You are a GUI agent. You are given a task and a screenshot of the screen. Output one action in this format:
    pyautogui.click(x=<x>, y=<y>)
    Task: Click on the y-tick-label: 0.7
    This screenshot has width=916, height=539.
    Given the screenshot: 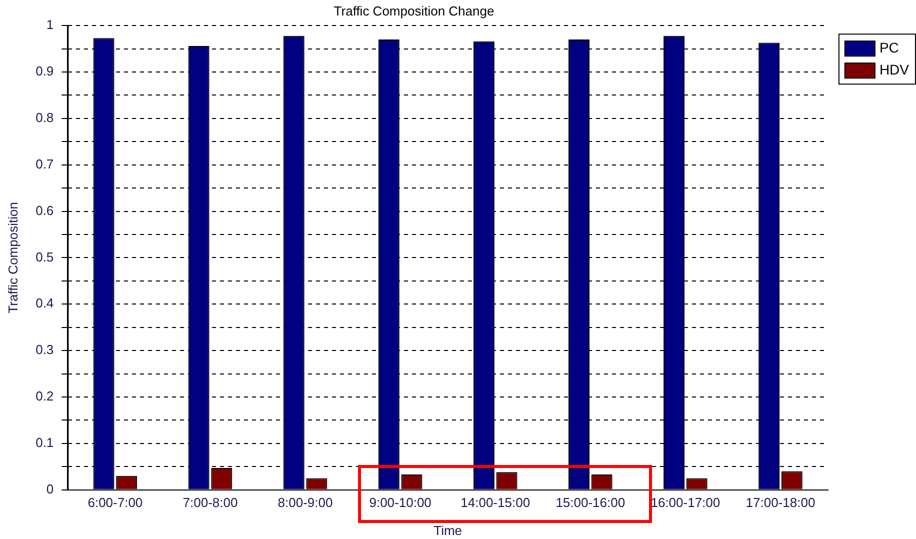 What is the action you would take?
    pyautogui.click(x=45, y=164)
    